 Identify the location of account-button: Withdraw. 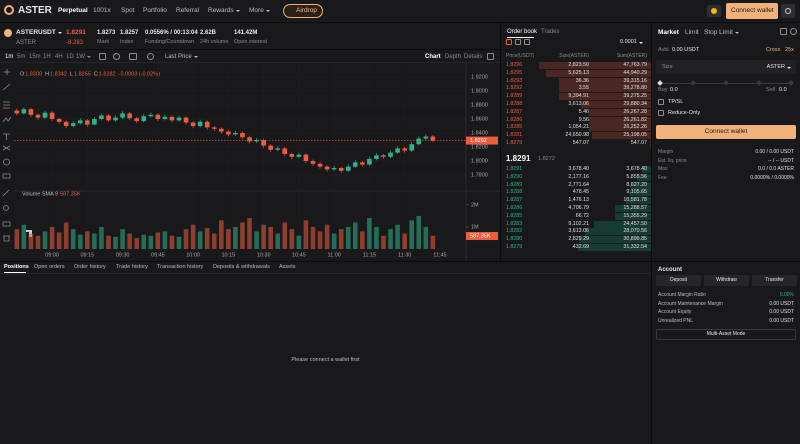
(726, 280).